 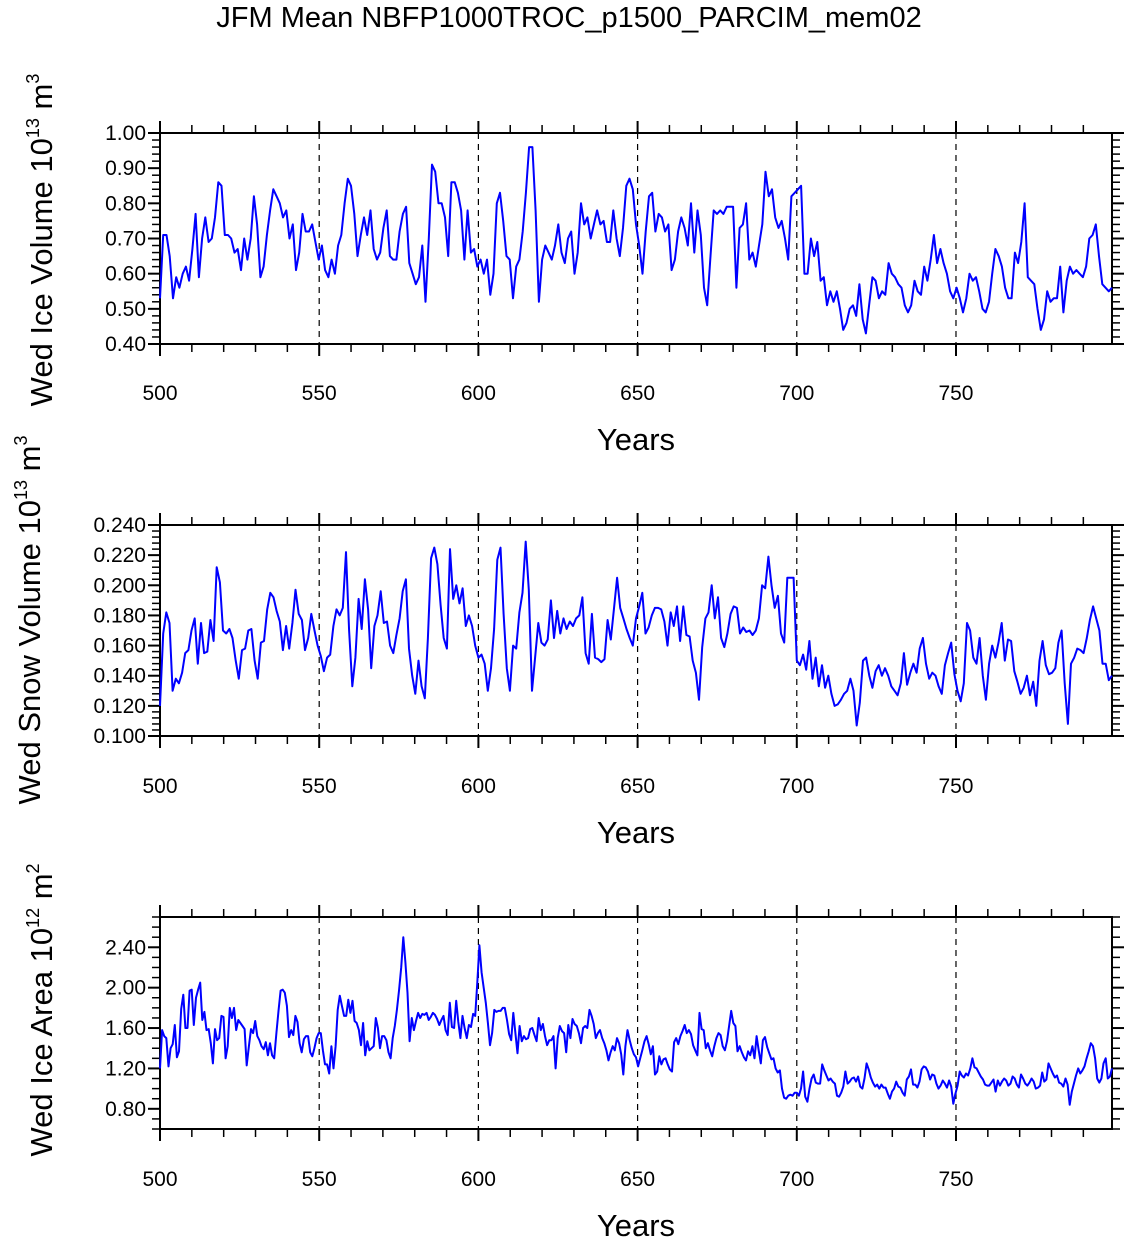 I want to click on y-tick-label: 0.60, so click(x=125, y=274).